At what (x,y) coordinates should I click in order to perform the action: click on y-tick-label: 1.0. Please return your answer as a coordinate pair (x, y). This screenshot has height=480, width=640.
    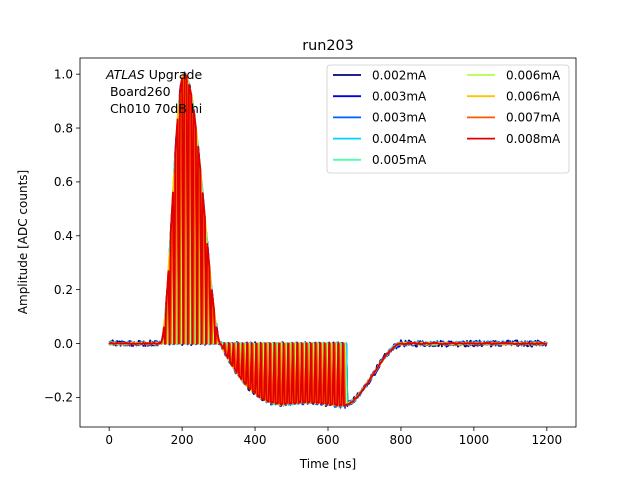
    Looking at the image, I should click on (63, 74).